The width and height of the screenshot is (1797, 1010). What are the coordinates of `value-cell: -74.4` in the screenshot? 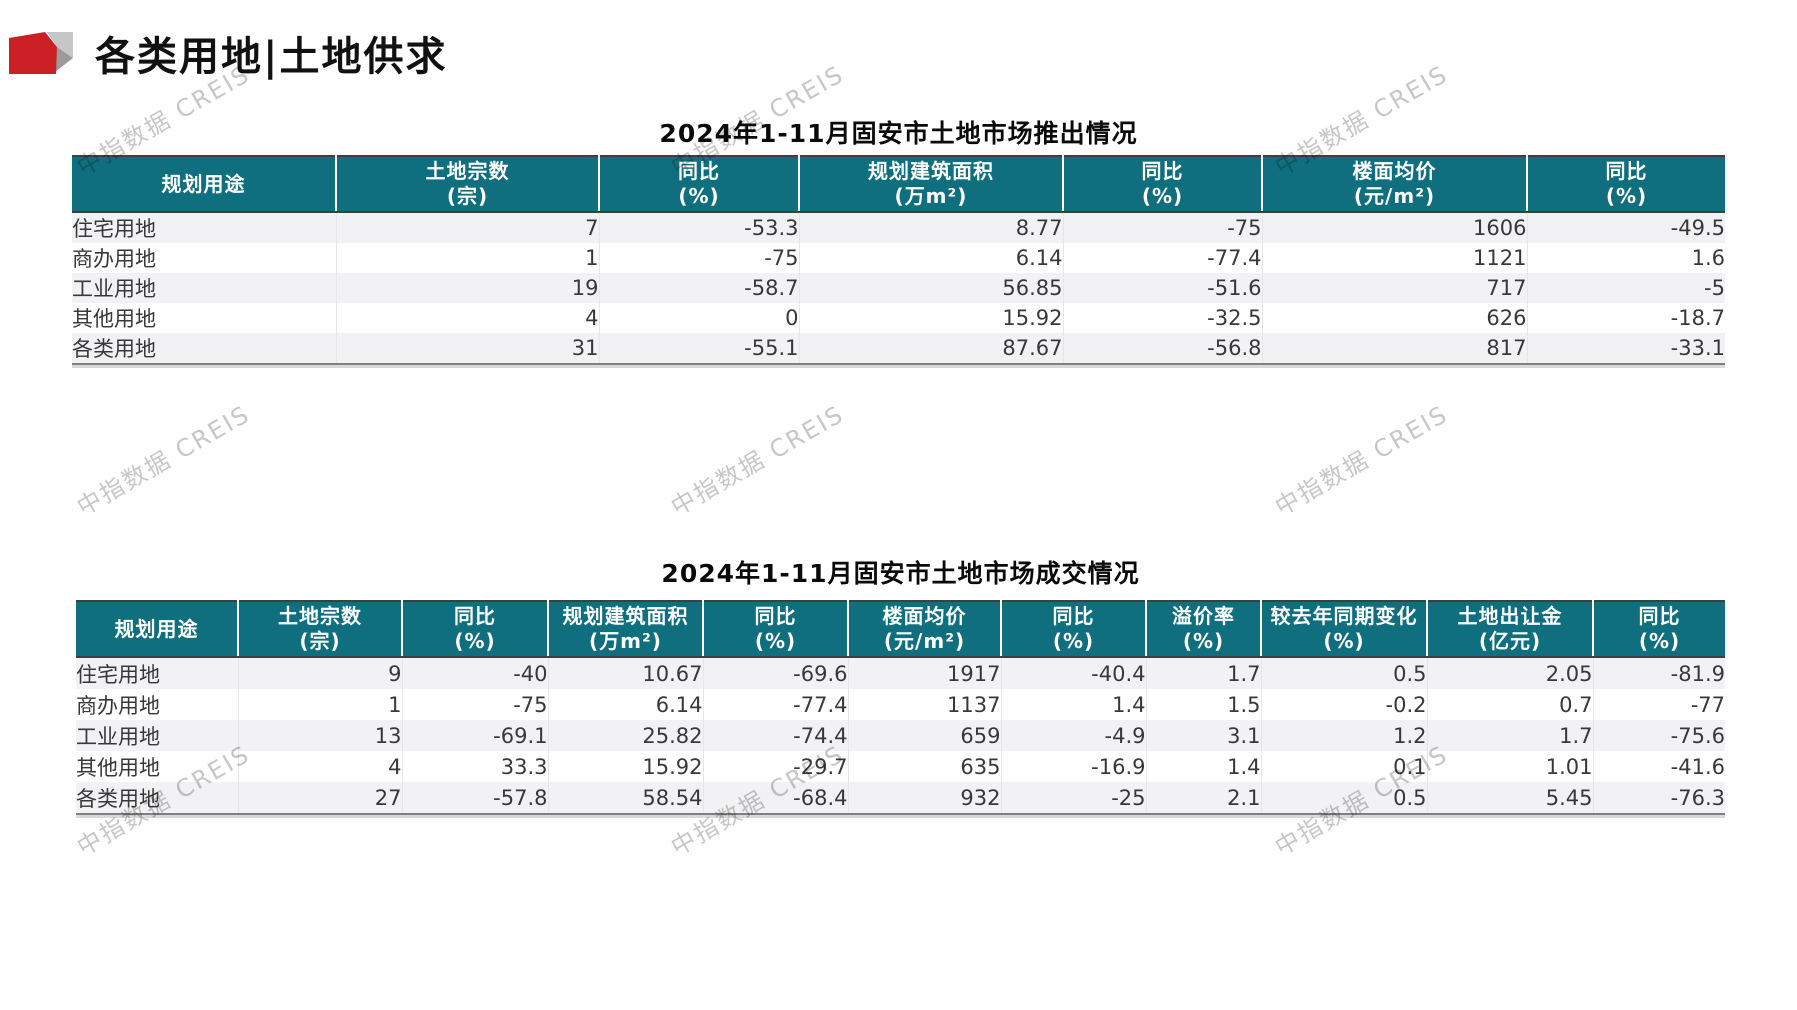 It's located at (776, 735).